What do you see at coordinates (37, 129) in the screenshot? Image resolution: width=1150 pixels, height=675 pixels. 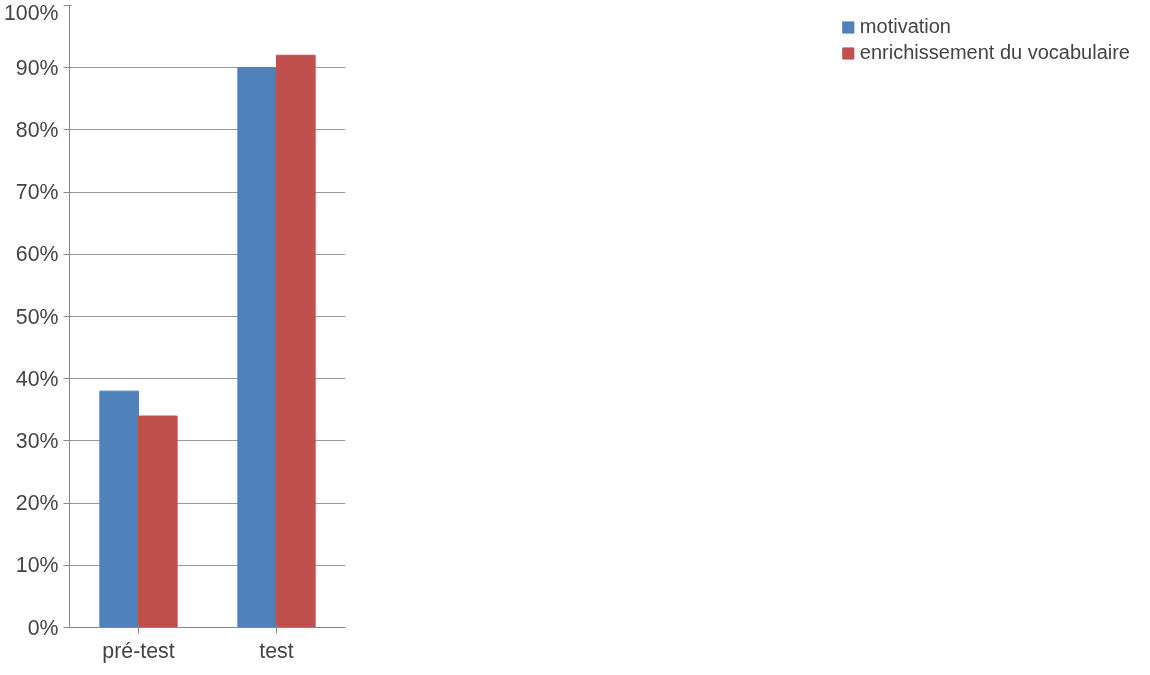 I see `y-tick-label: 80%` at bounding box center [37, 129].